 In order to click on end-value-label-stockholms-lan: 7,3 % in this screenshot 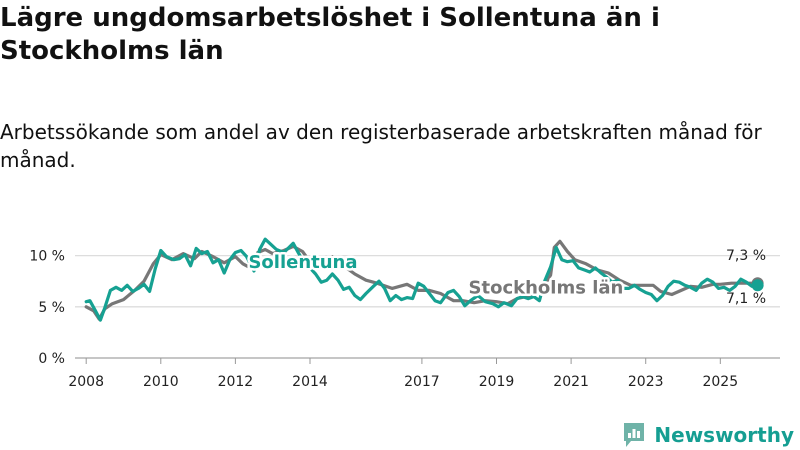, I will do `click(746, 256)`.